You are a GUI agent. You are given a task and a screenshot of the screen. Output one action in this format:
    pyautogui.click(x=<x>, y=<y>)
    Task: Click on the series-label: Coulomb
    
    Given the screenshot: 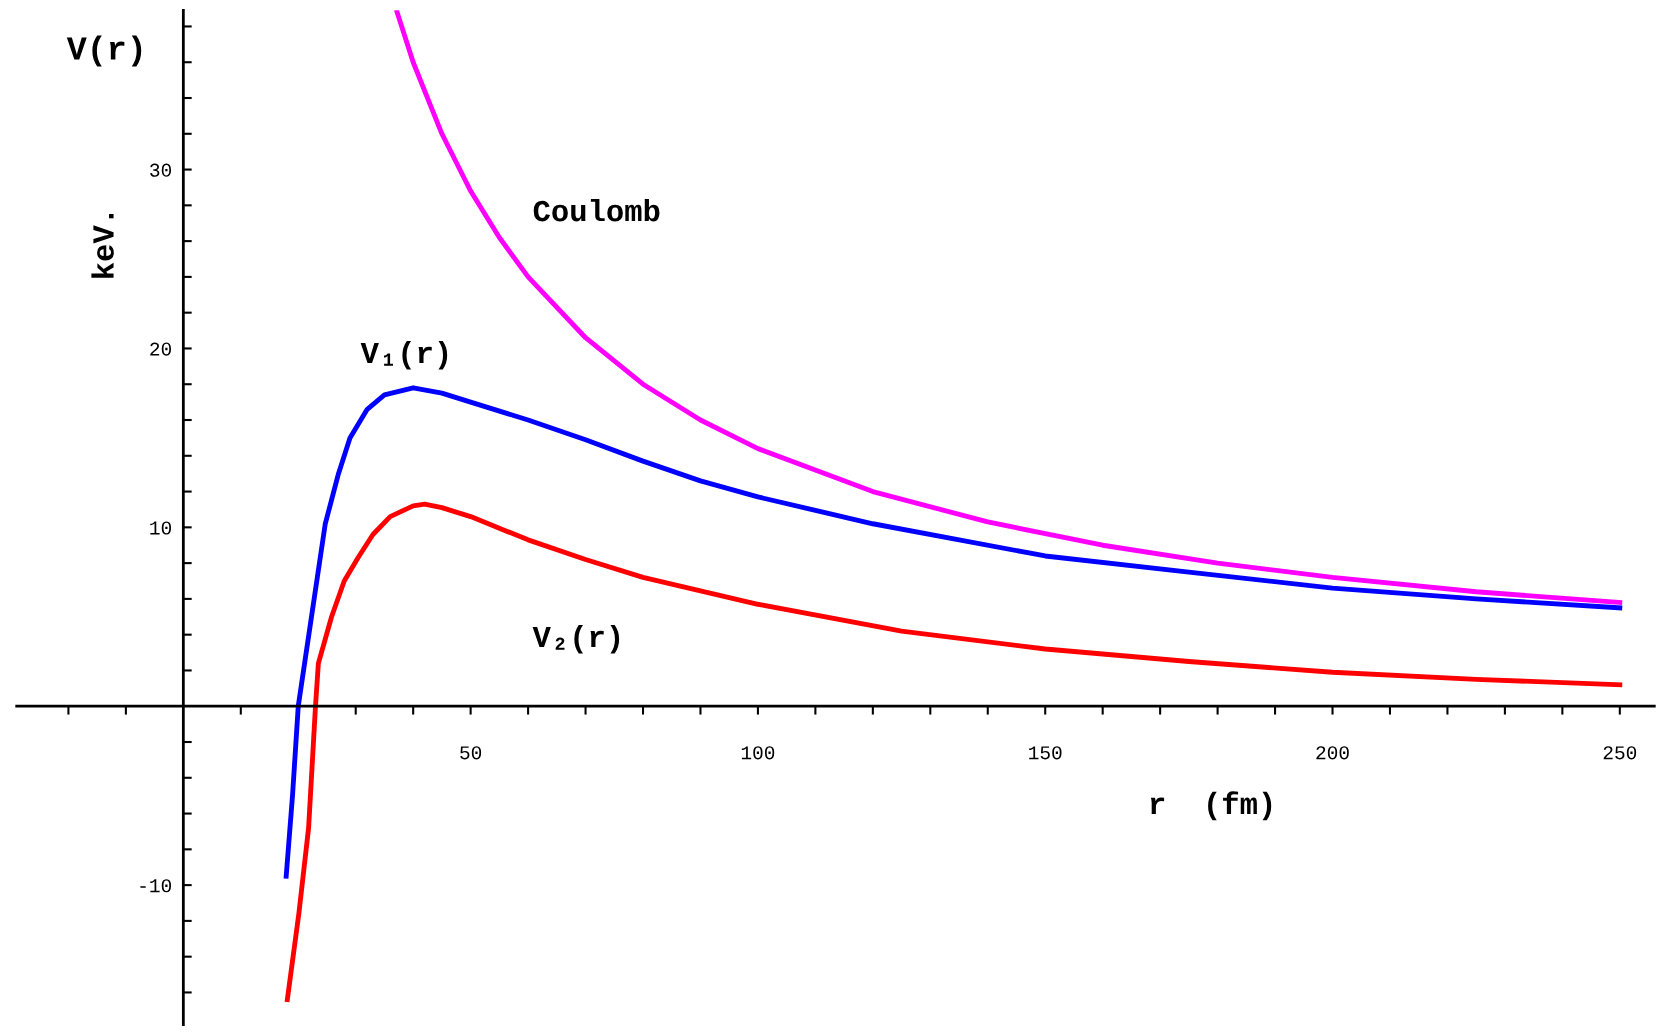 What is the action you would take?
    pyautogui.click(x=596, y=210)
    